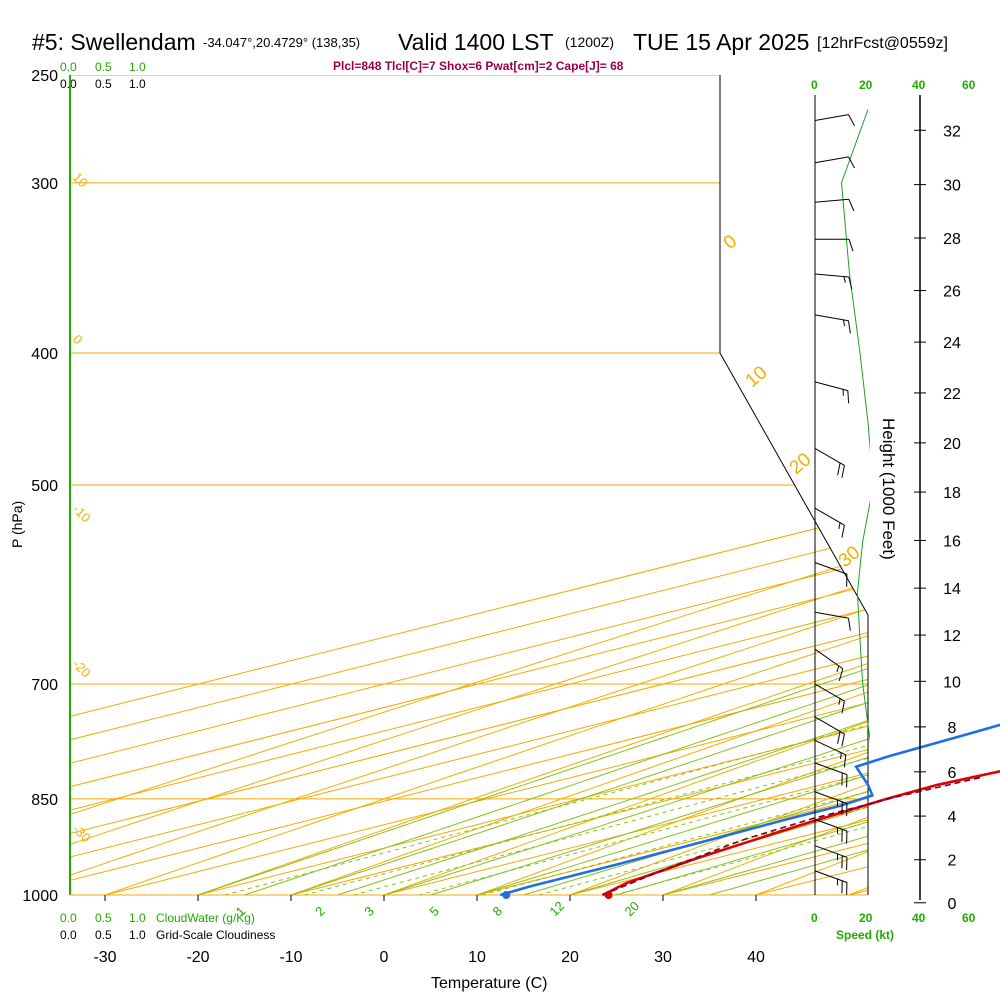 This screenshot has height=1000, width=1000. I want to click on speed-bottom-tick-3: 60, so click(969, 918).